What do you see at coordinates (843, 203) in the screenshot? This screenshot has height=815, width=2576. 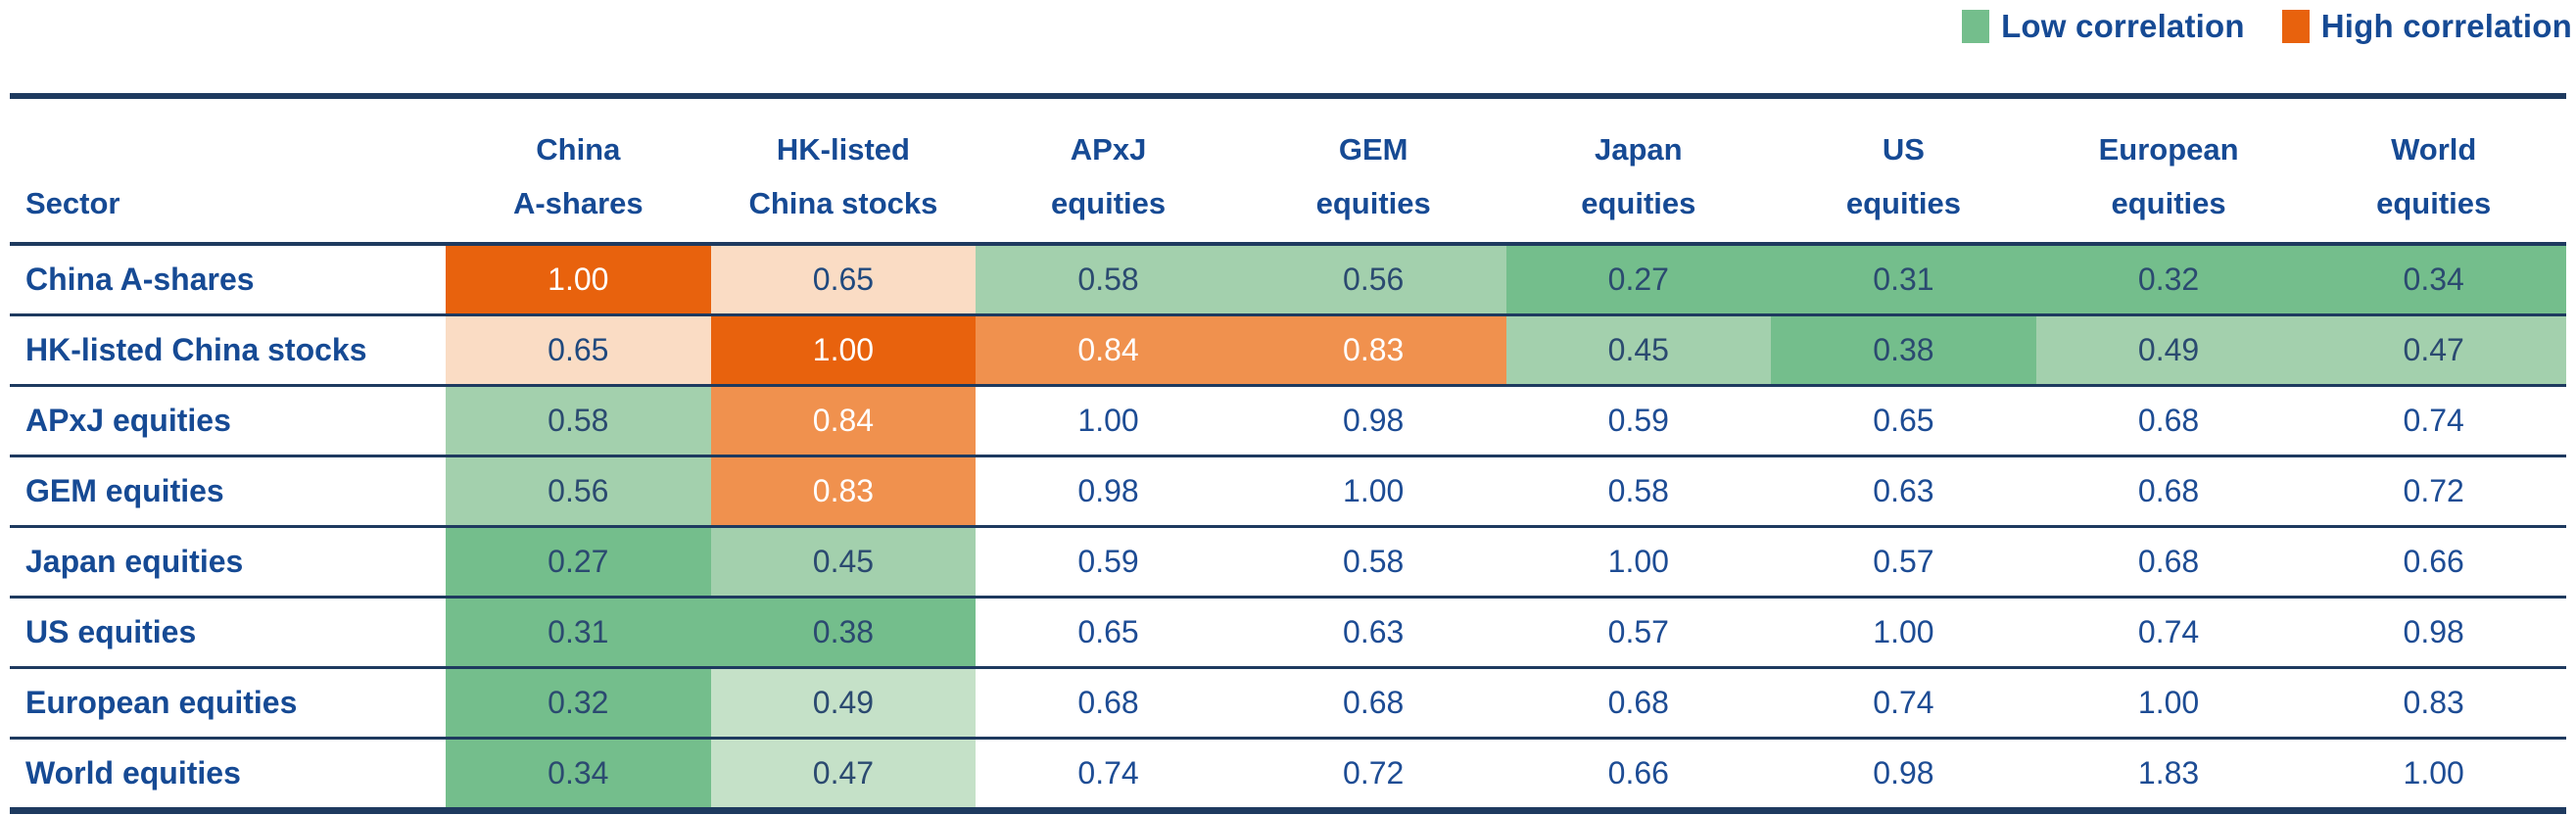 I see `column-header-line2: China stocks` at bounding box center [843, 203].